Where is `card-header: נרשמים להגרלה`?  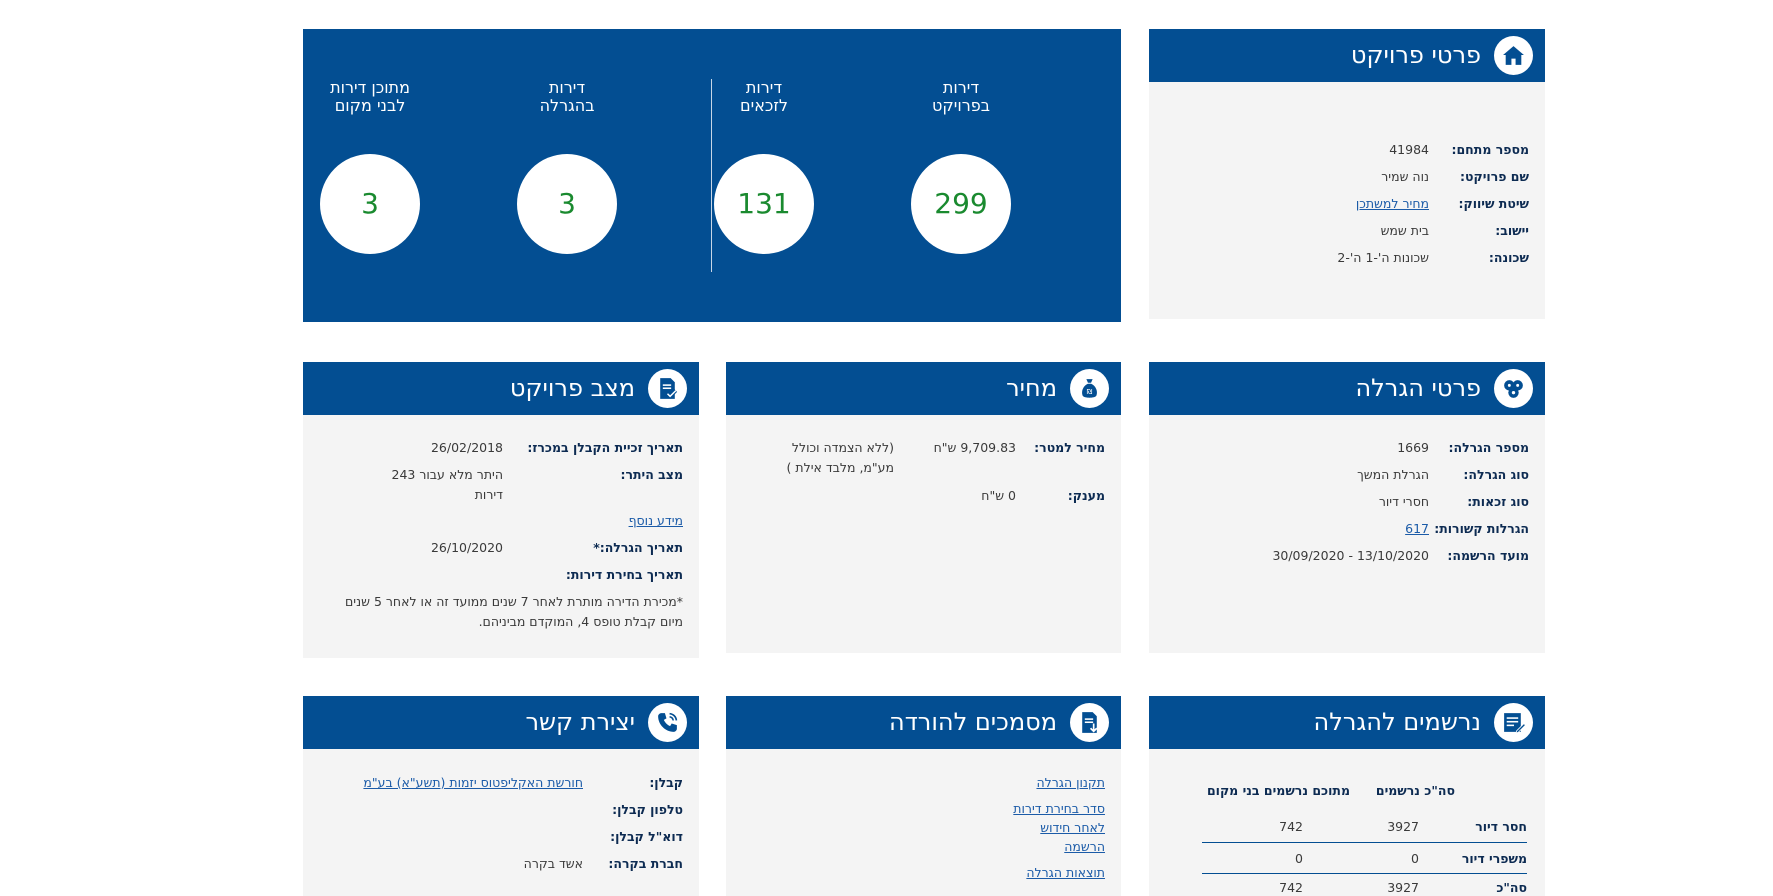 card-header: נרשמים להגרלה is located at coordinates (1347, 722).